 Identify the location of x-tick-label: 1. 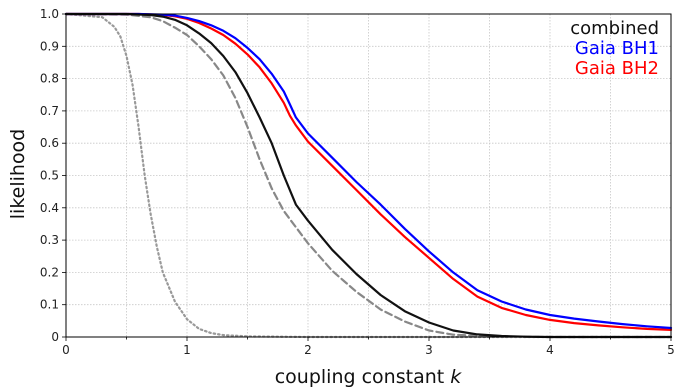
(187, 350).